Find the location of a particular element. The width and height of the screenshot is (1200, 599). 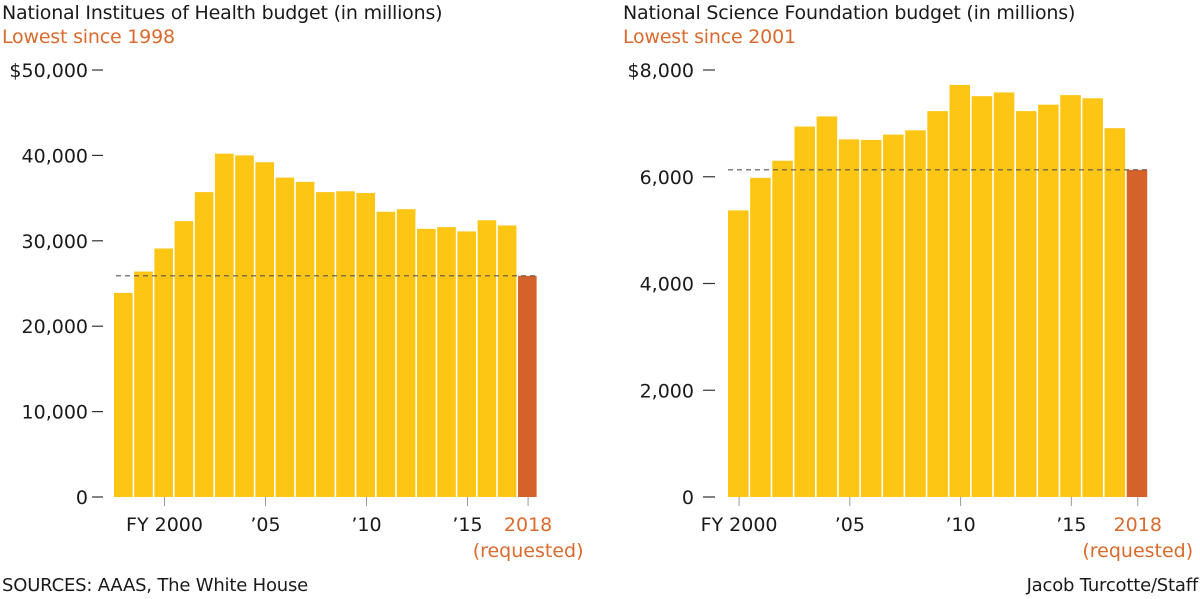

nih-bar-1999 is located at coordinates (143, 384).